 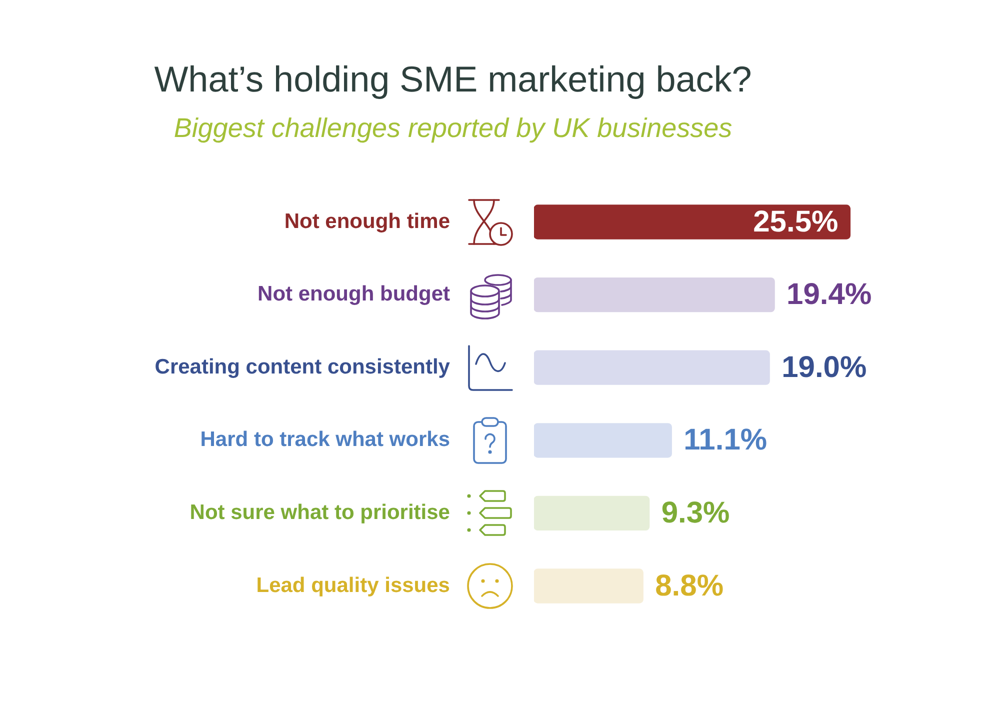 I want to click on y-tick-label: Not enough time, so click(x=367, y=221).